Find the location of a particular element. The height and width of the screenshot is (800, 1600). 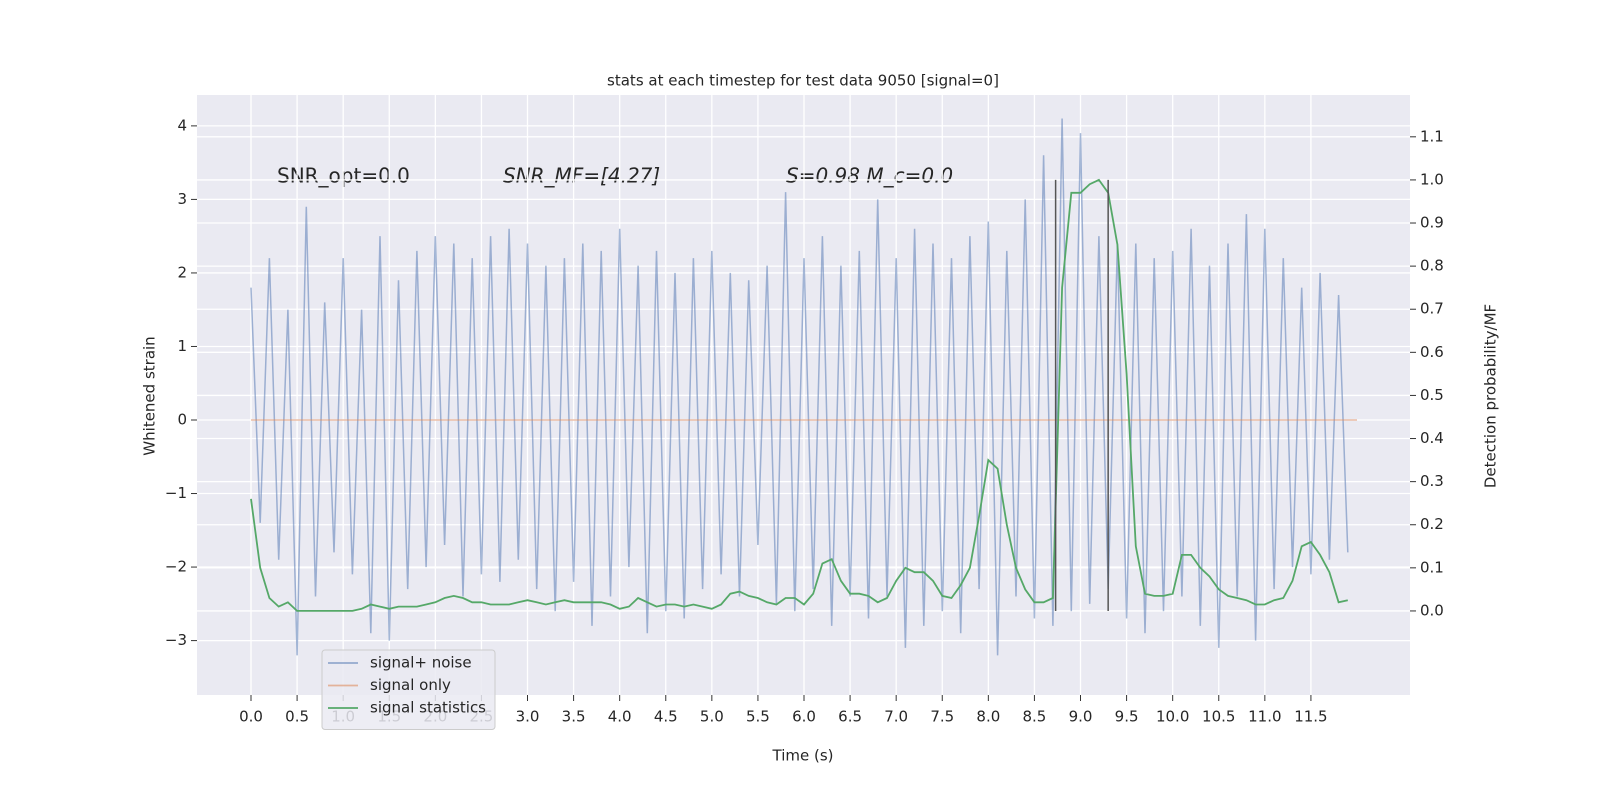

y2-tick-label: 0.8 is located at coordinates (1432, 266).